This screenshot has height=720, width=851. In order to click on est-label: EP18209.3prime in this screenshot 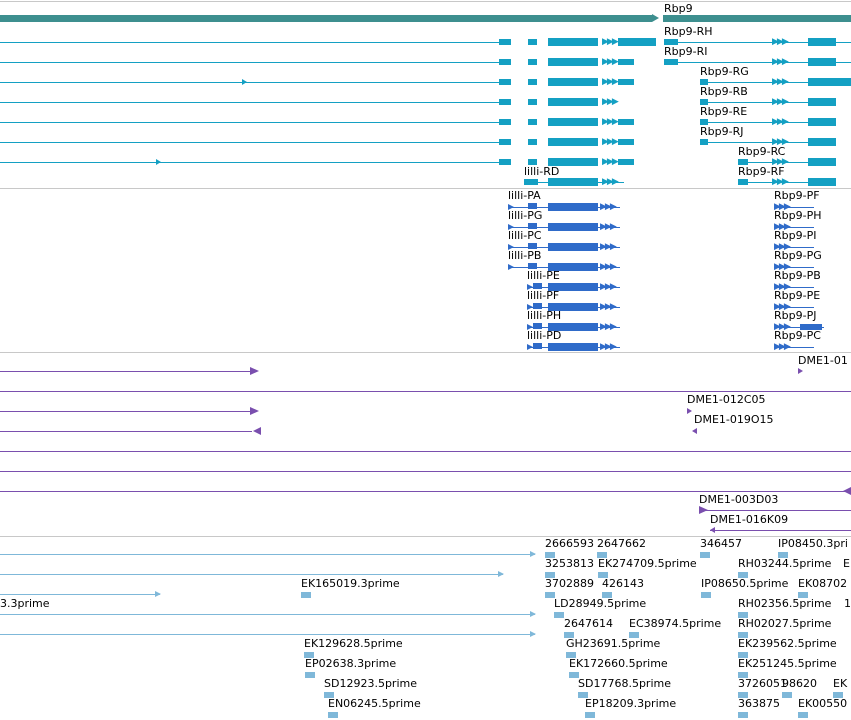, I will do `click(631, 703)`.